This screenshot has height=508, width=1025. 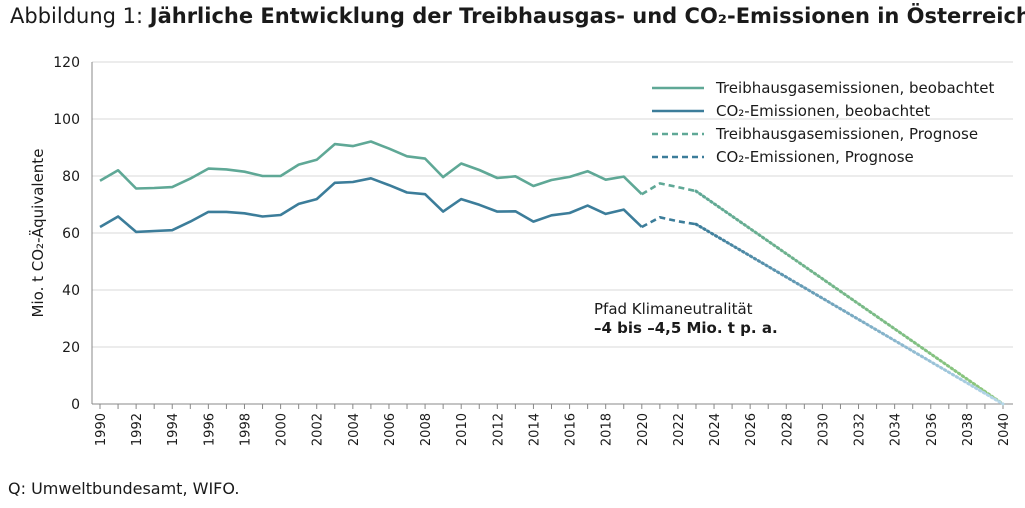 I want to click on x-tick-label: 2026, so click(x=751, y=429).